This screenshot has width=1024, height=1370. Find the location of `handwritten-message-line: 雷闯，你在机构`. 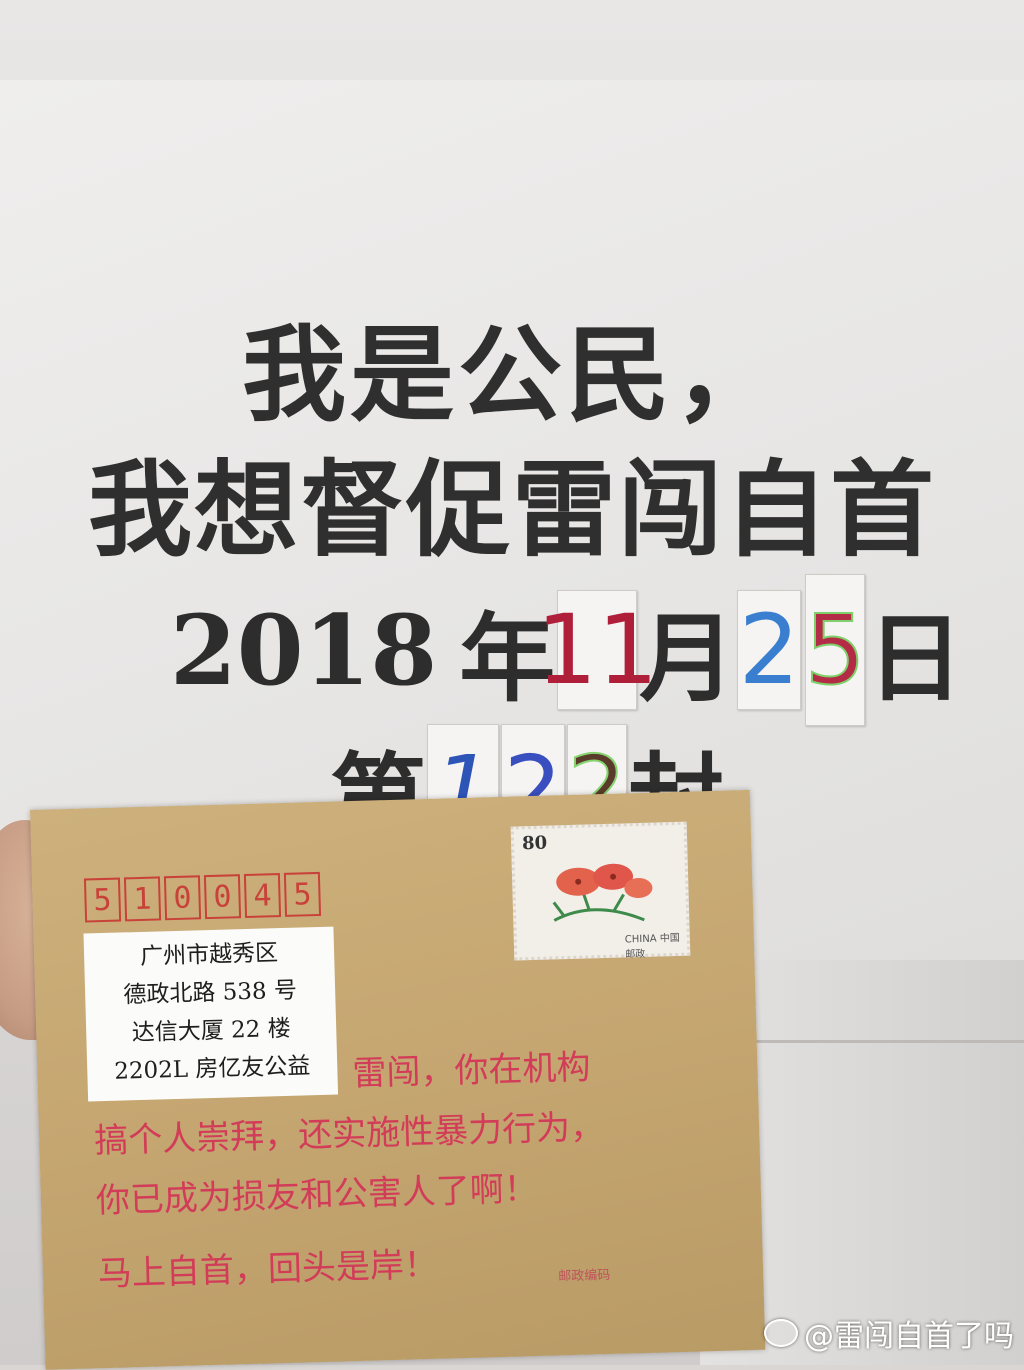

handwritten-message-line: 雷闯，你在机构 is located at coordinates (471, 1071).